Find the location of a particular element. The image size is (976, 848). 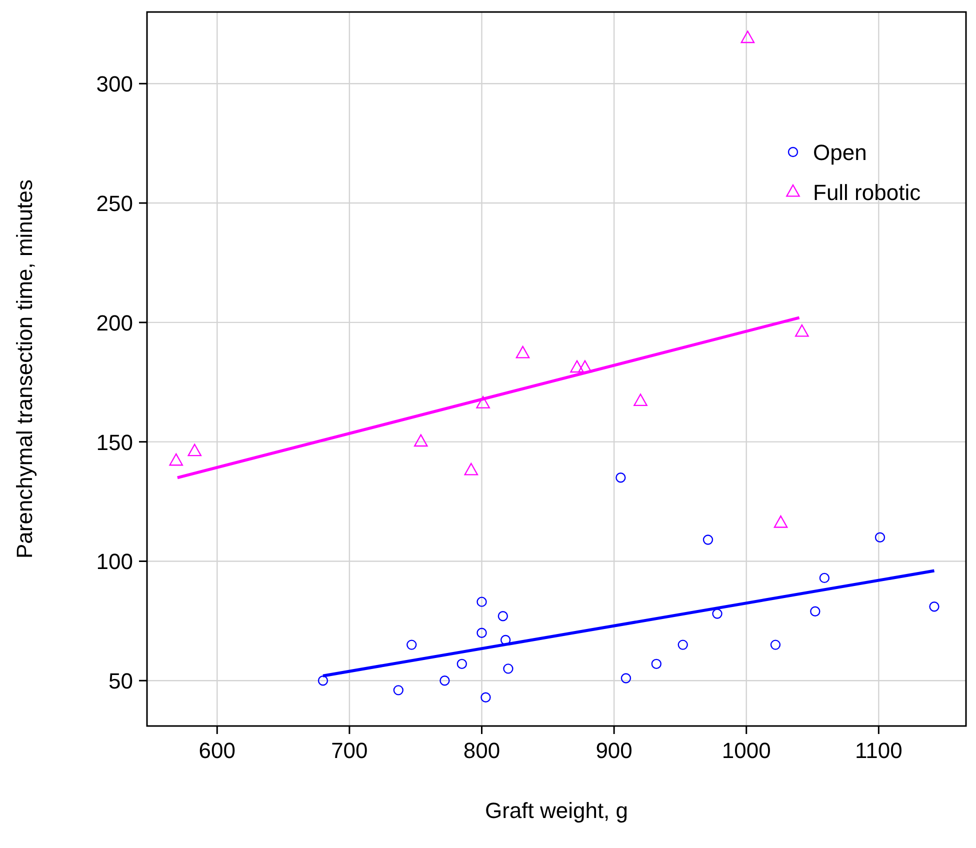

y-tick-label: 100 is located at coordinates (114, 561).